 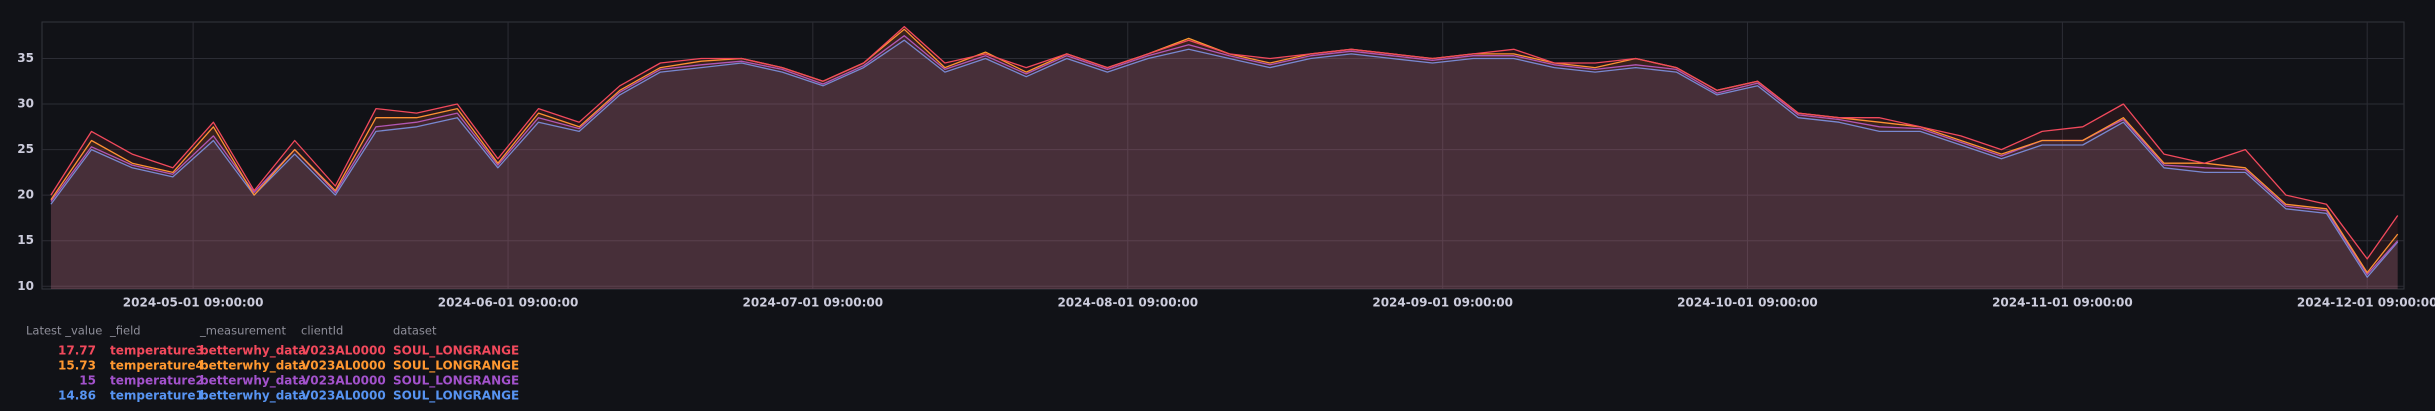 What do you see at coordinates (1747, 303) in the screenshot?
I see `x-tick-label: 2024-10-01 09:00:00` at bounding box center [1747, 303].